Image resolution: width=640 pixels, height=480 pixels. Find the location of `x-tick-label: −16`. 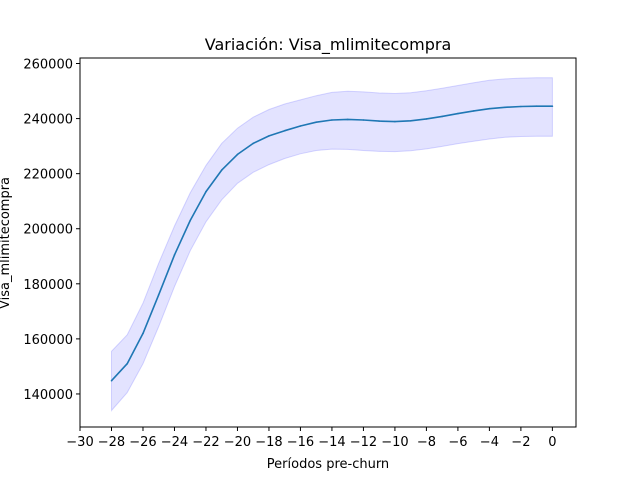

x-tick-label: −16 is located at coordinates (300, 442).